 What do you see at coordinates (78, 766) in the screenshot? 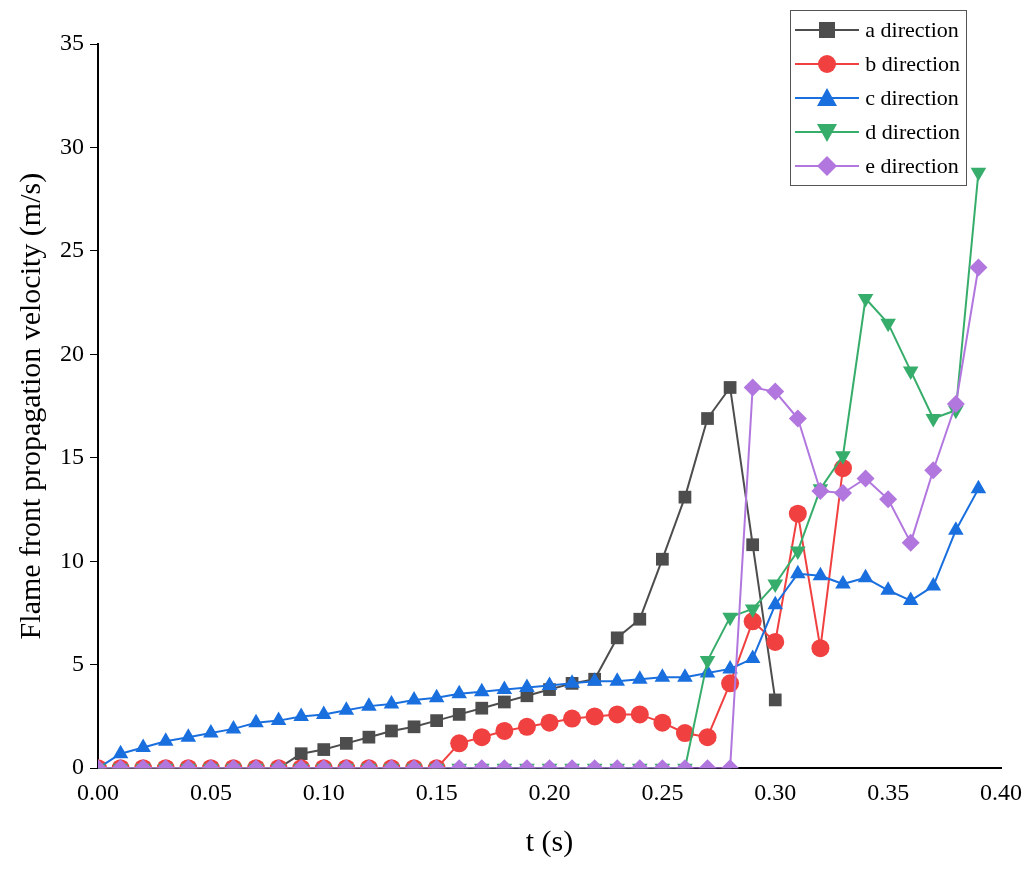
I see `y-tick-label: 0` at bounding box center [78, 766].